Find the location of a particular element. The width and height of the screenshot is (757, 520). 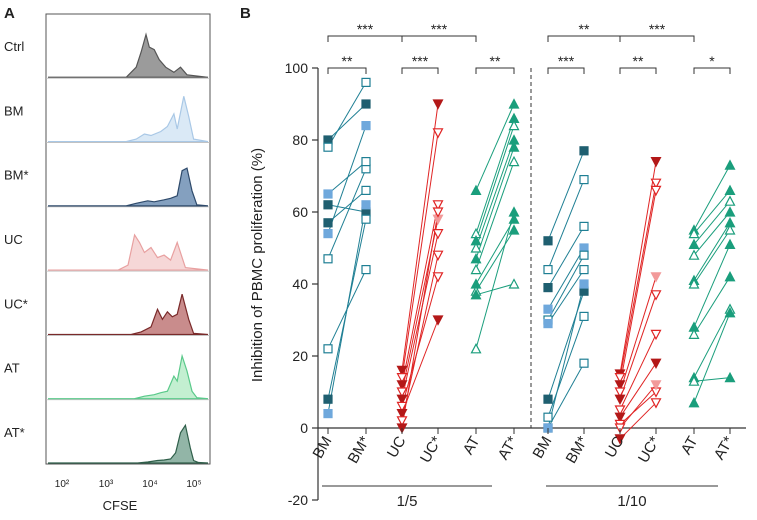

y-tick-label: 80 is located at coordinates (300, 140).